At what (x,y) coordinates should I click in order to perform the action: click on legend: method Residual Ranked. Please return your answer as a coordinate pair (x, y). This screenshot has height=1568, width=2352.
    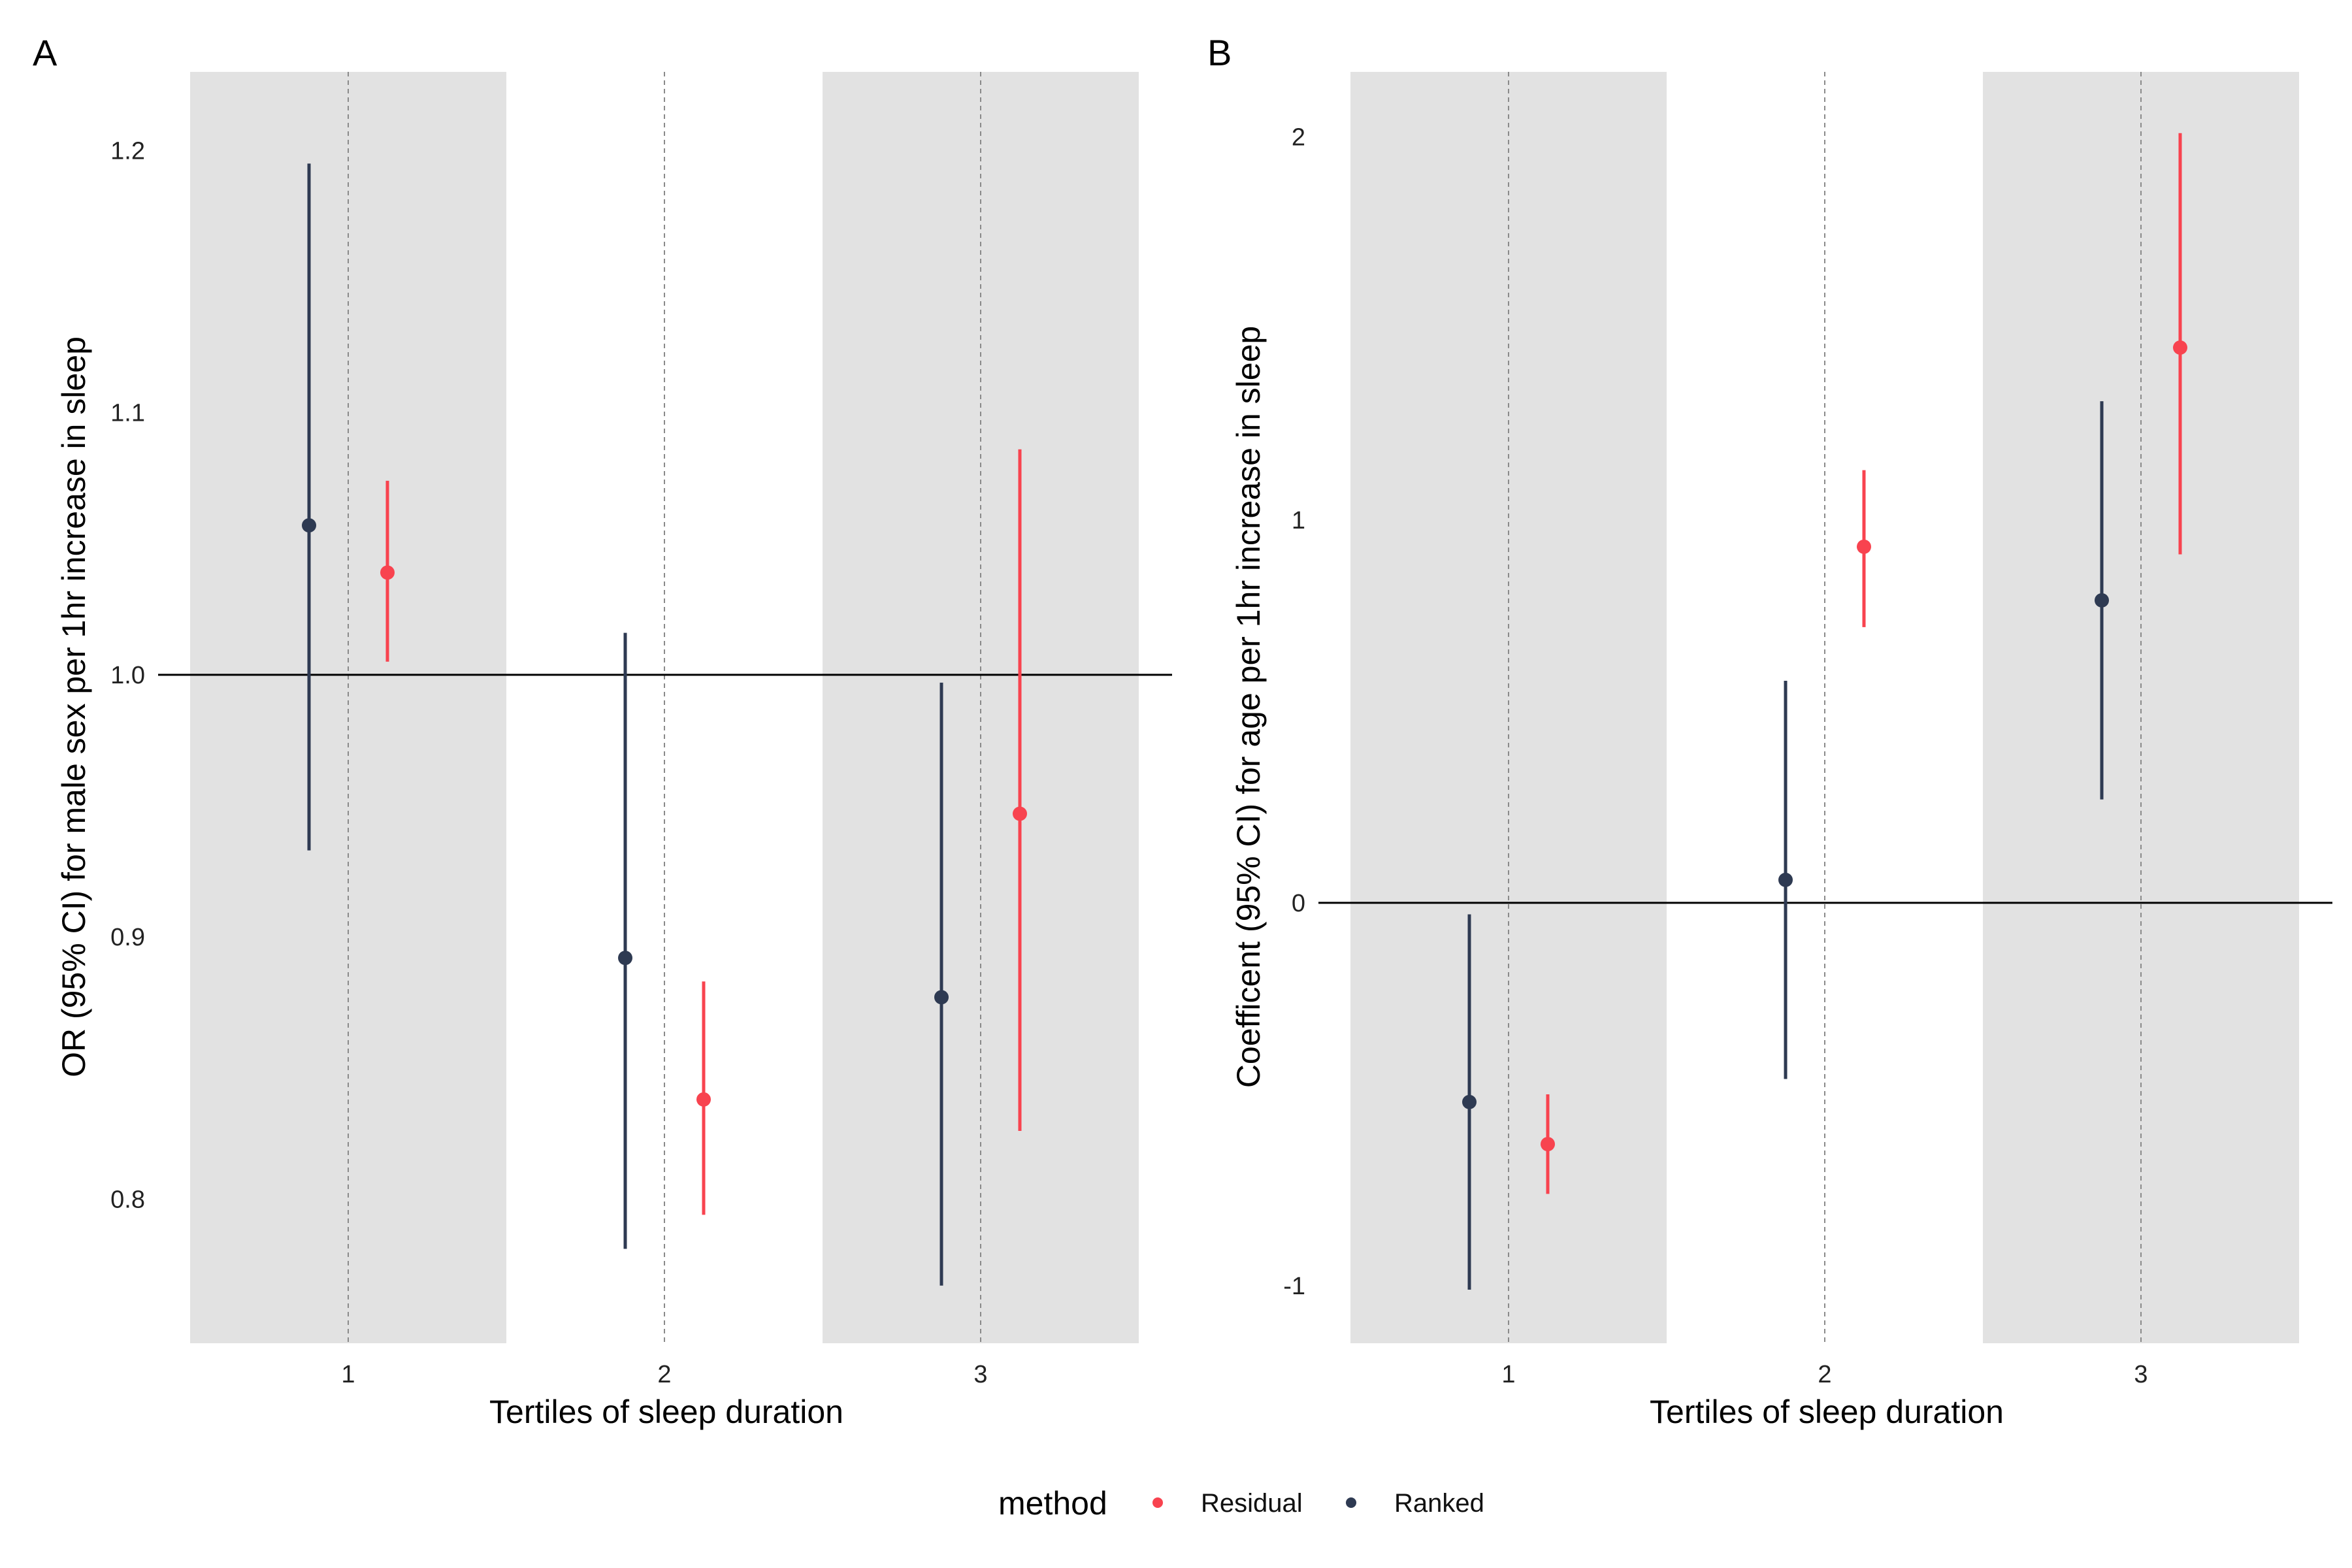
    Looking at the image, I should click on (1241, 1503).